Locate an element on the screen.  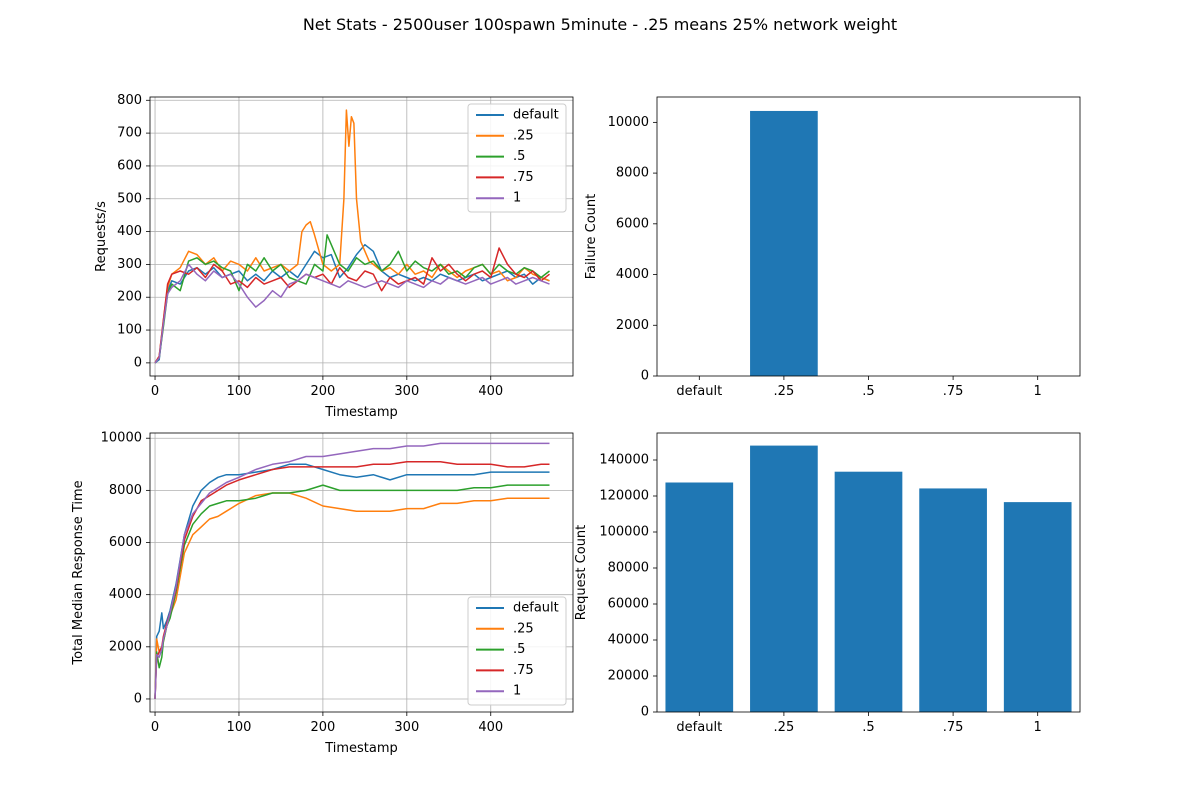
requests-y-axis-label: Requests/s is located at coordinates (101, 236).